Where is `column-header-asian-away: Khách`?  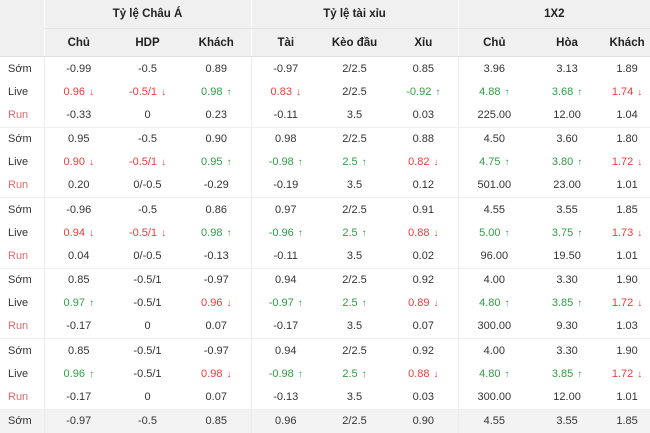
column-header-asian-away: Khách is located at coordinates (217, 42).